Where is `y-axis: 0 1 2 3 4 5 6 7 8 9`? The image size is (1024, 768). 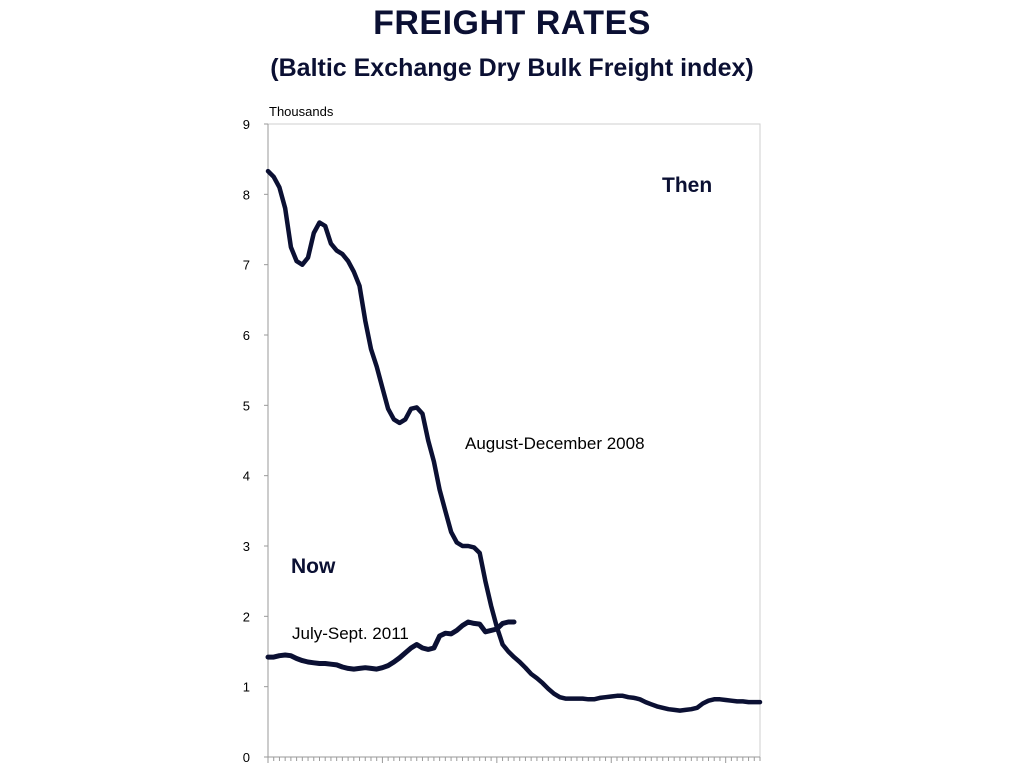
y-axis: 0 1 2 3 4 5 6 7 8 9 is located at coordinates (256, 441).